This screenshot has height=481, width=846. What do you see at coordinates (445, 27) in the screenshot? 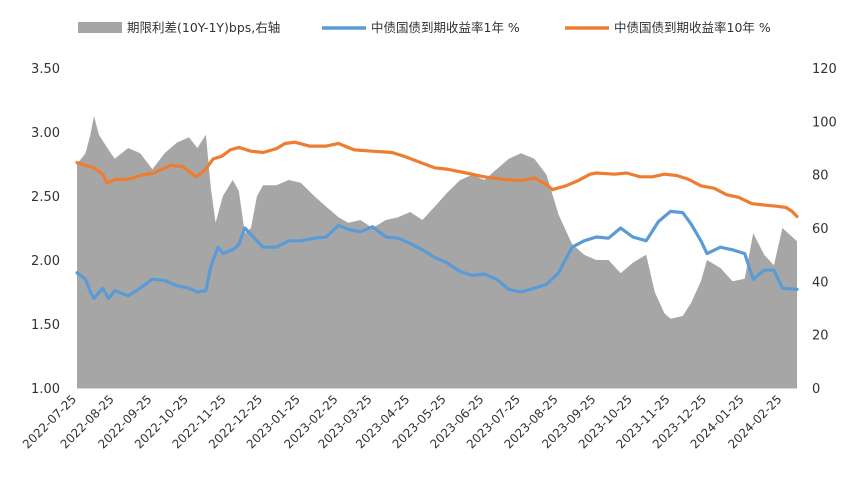
I see `legend-label-y1: 中债国债到期收益率1年 %` at bounding box center [445, 27].